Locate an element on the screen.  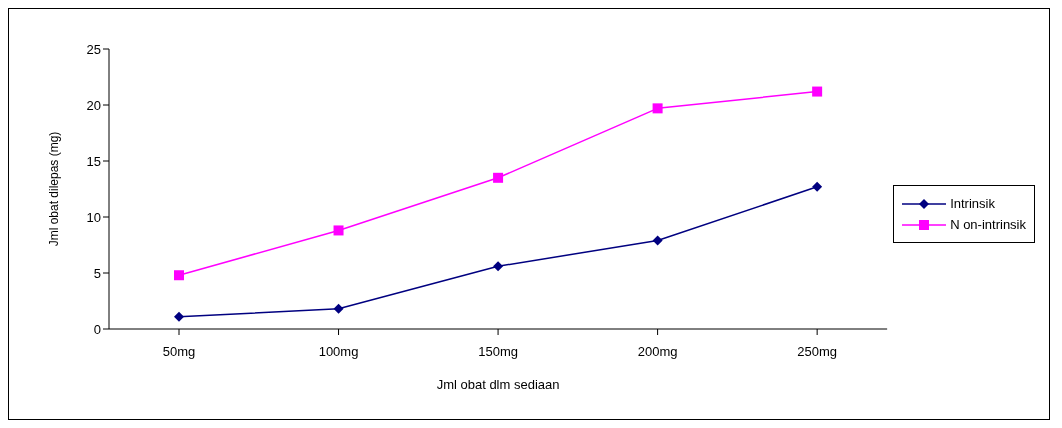
x-tick-label: 100mg is located at coordinates (338, 352).